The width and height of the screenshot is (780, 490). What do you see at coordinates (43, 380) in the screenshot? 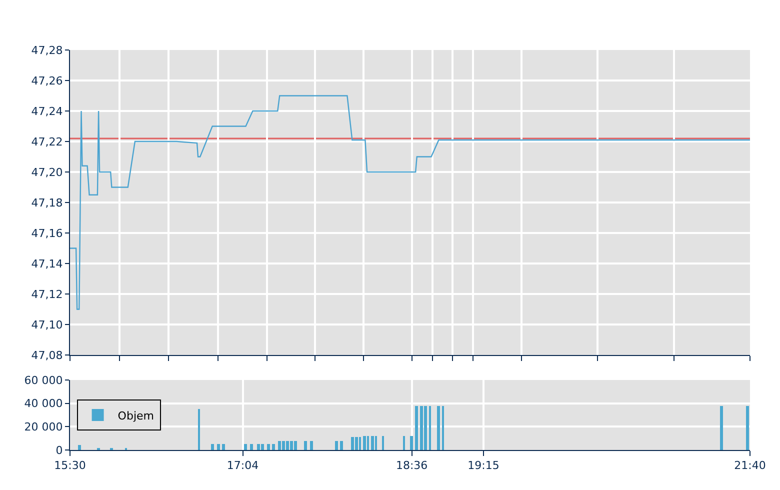
I see `y-tick-label: 60 000` at bounding box center [43, 380].